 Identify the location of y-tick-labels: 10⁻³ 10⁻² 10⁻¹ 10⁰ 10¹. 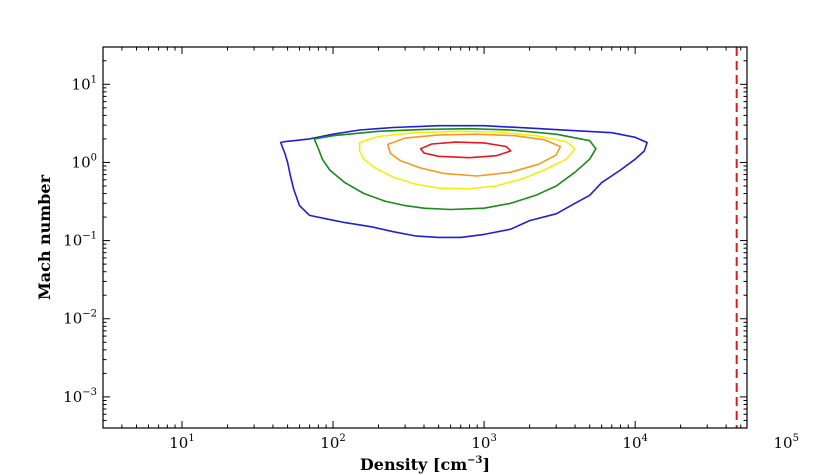
(80, 240).